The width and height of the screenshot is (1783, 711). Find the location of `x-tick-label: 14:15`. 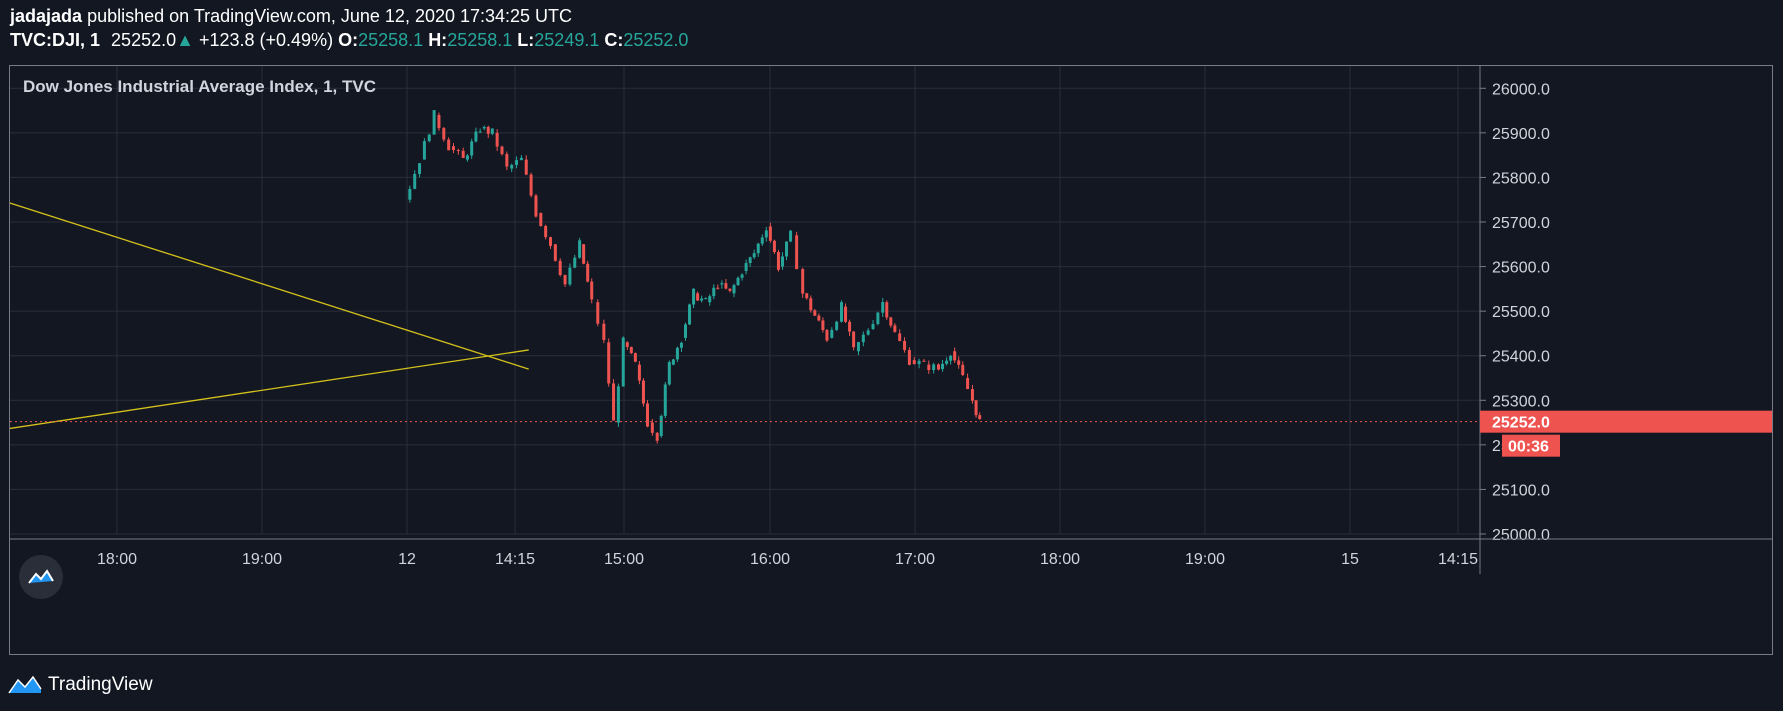

x-tick-label: 14:15 is located at coordinates (1458, 559).